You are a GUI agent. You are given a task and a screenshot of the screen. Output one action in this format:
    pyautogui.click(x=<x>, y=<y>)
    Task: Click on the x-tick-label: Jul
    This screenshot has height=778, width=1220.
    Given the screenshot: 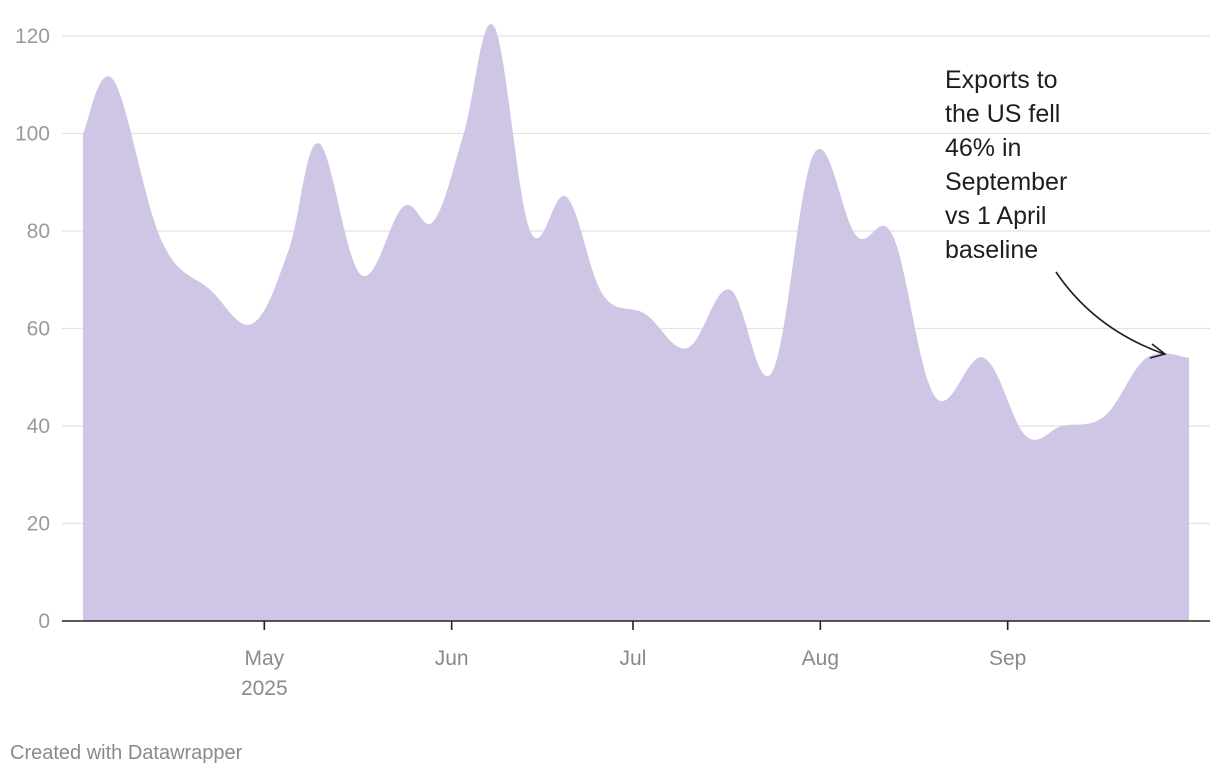 What is the action you would take?
    pyautogui.click(x=633, y=658)
    